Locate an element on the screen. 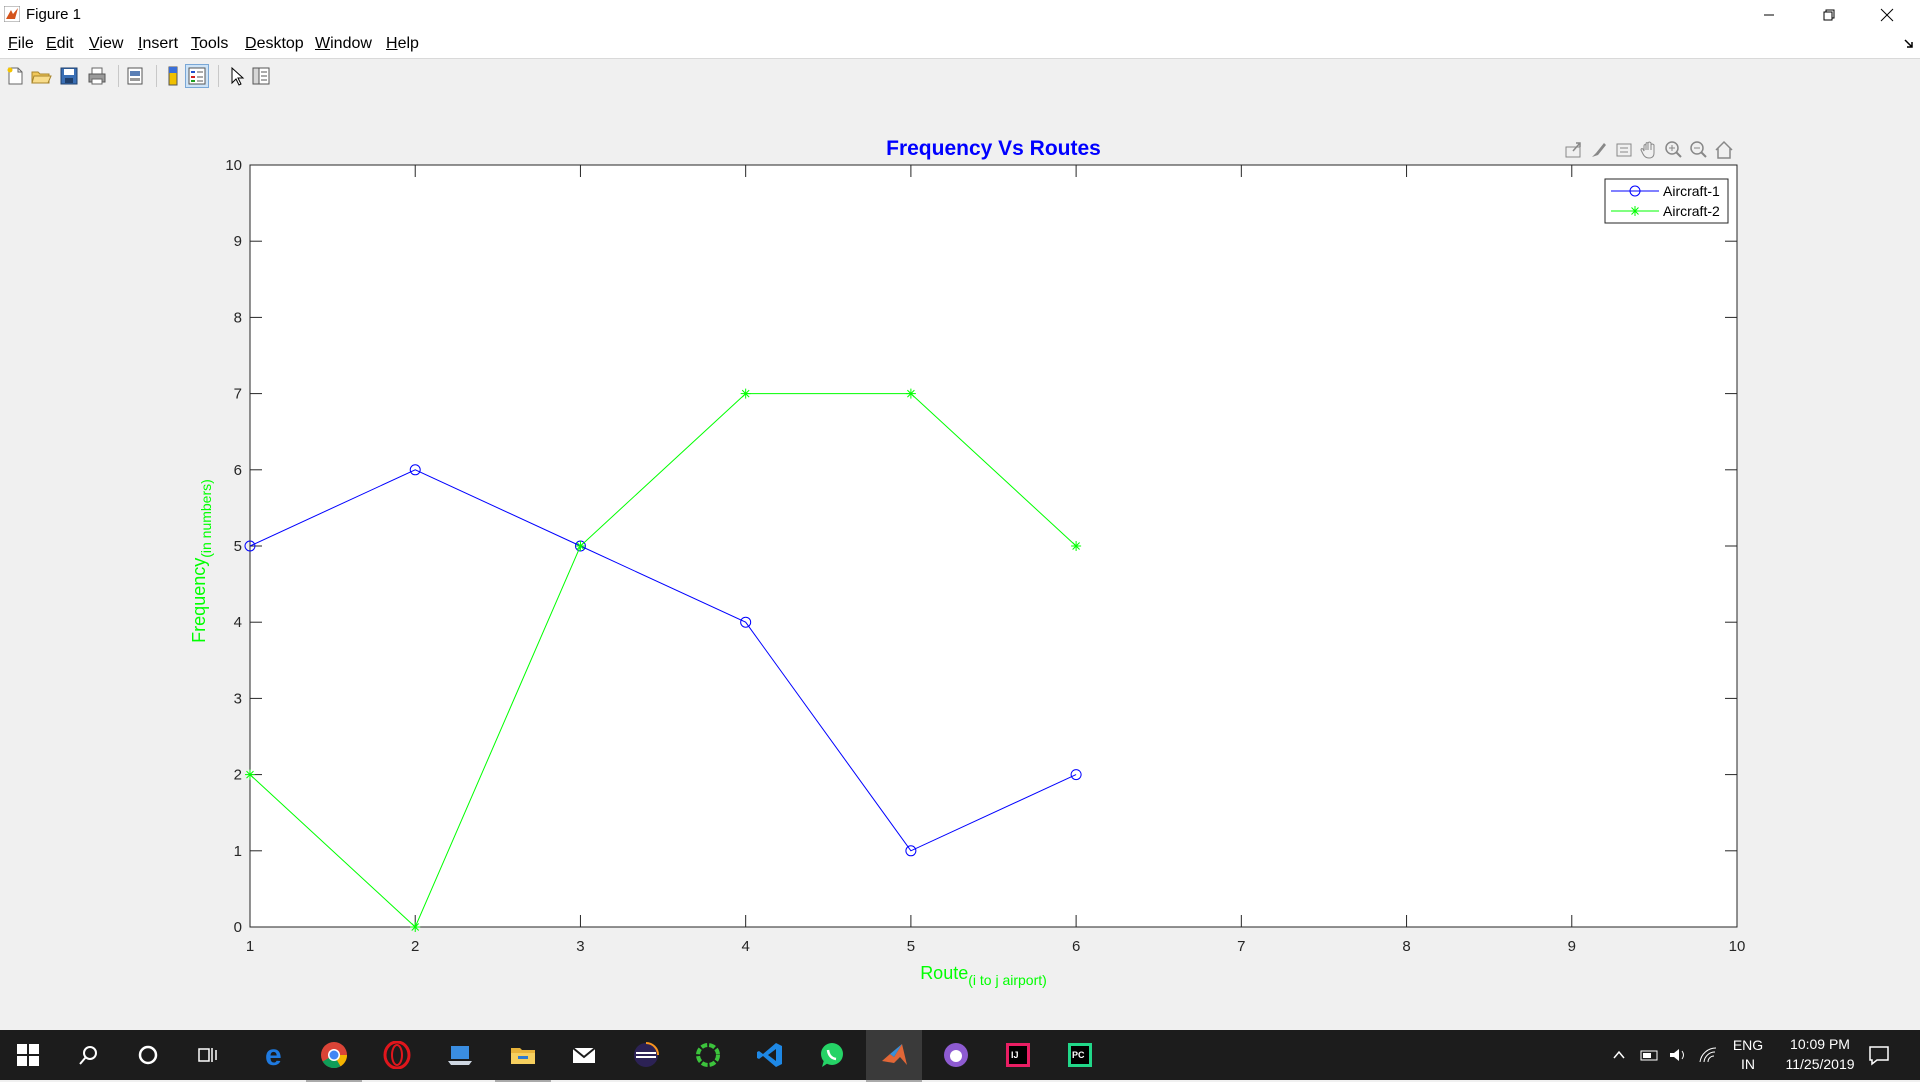 The image size is (1920, 1082). cortana-icon is located at coordinates (148, 1055).